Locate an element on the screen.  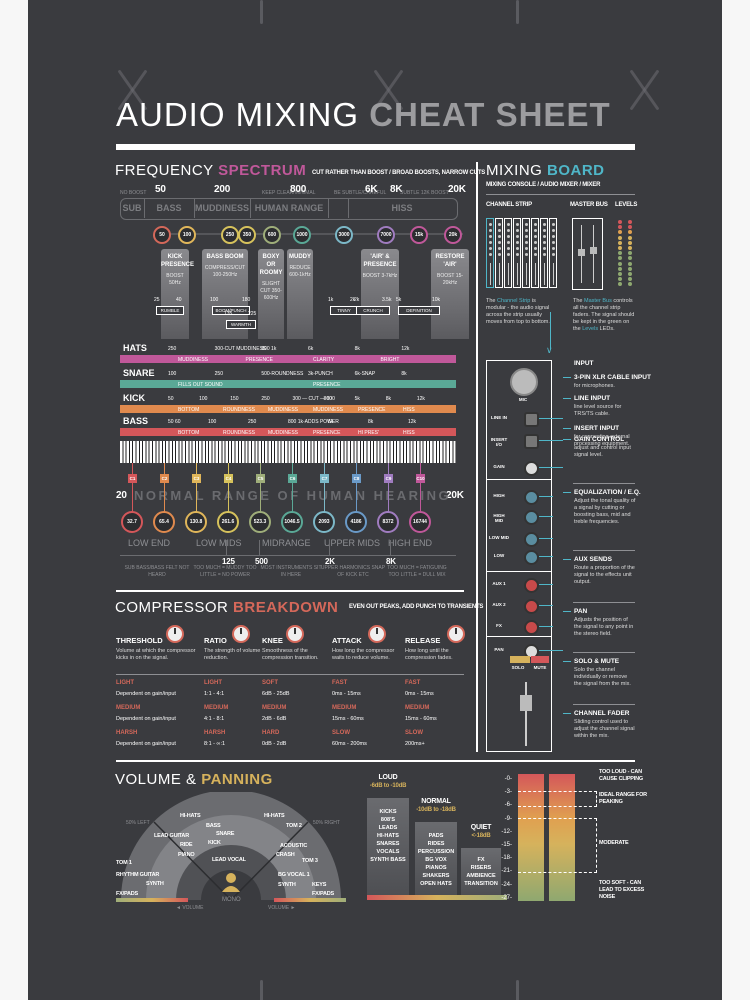
band-zone: HI PRES' is located at coordinates (368, 433).